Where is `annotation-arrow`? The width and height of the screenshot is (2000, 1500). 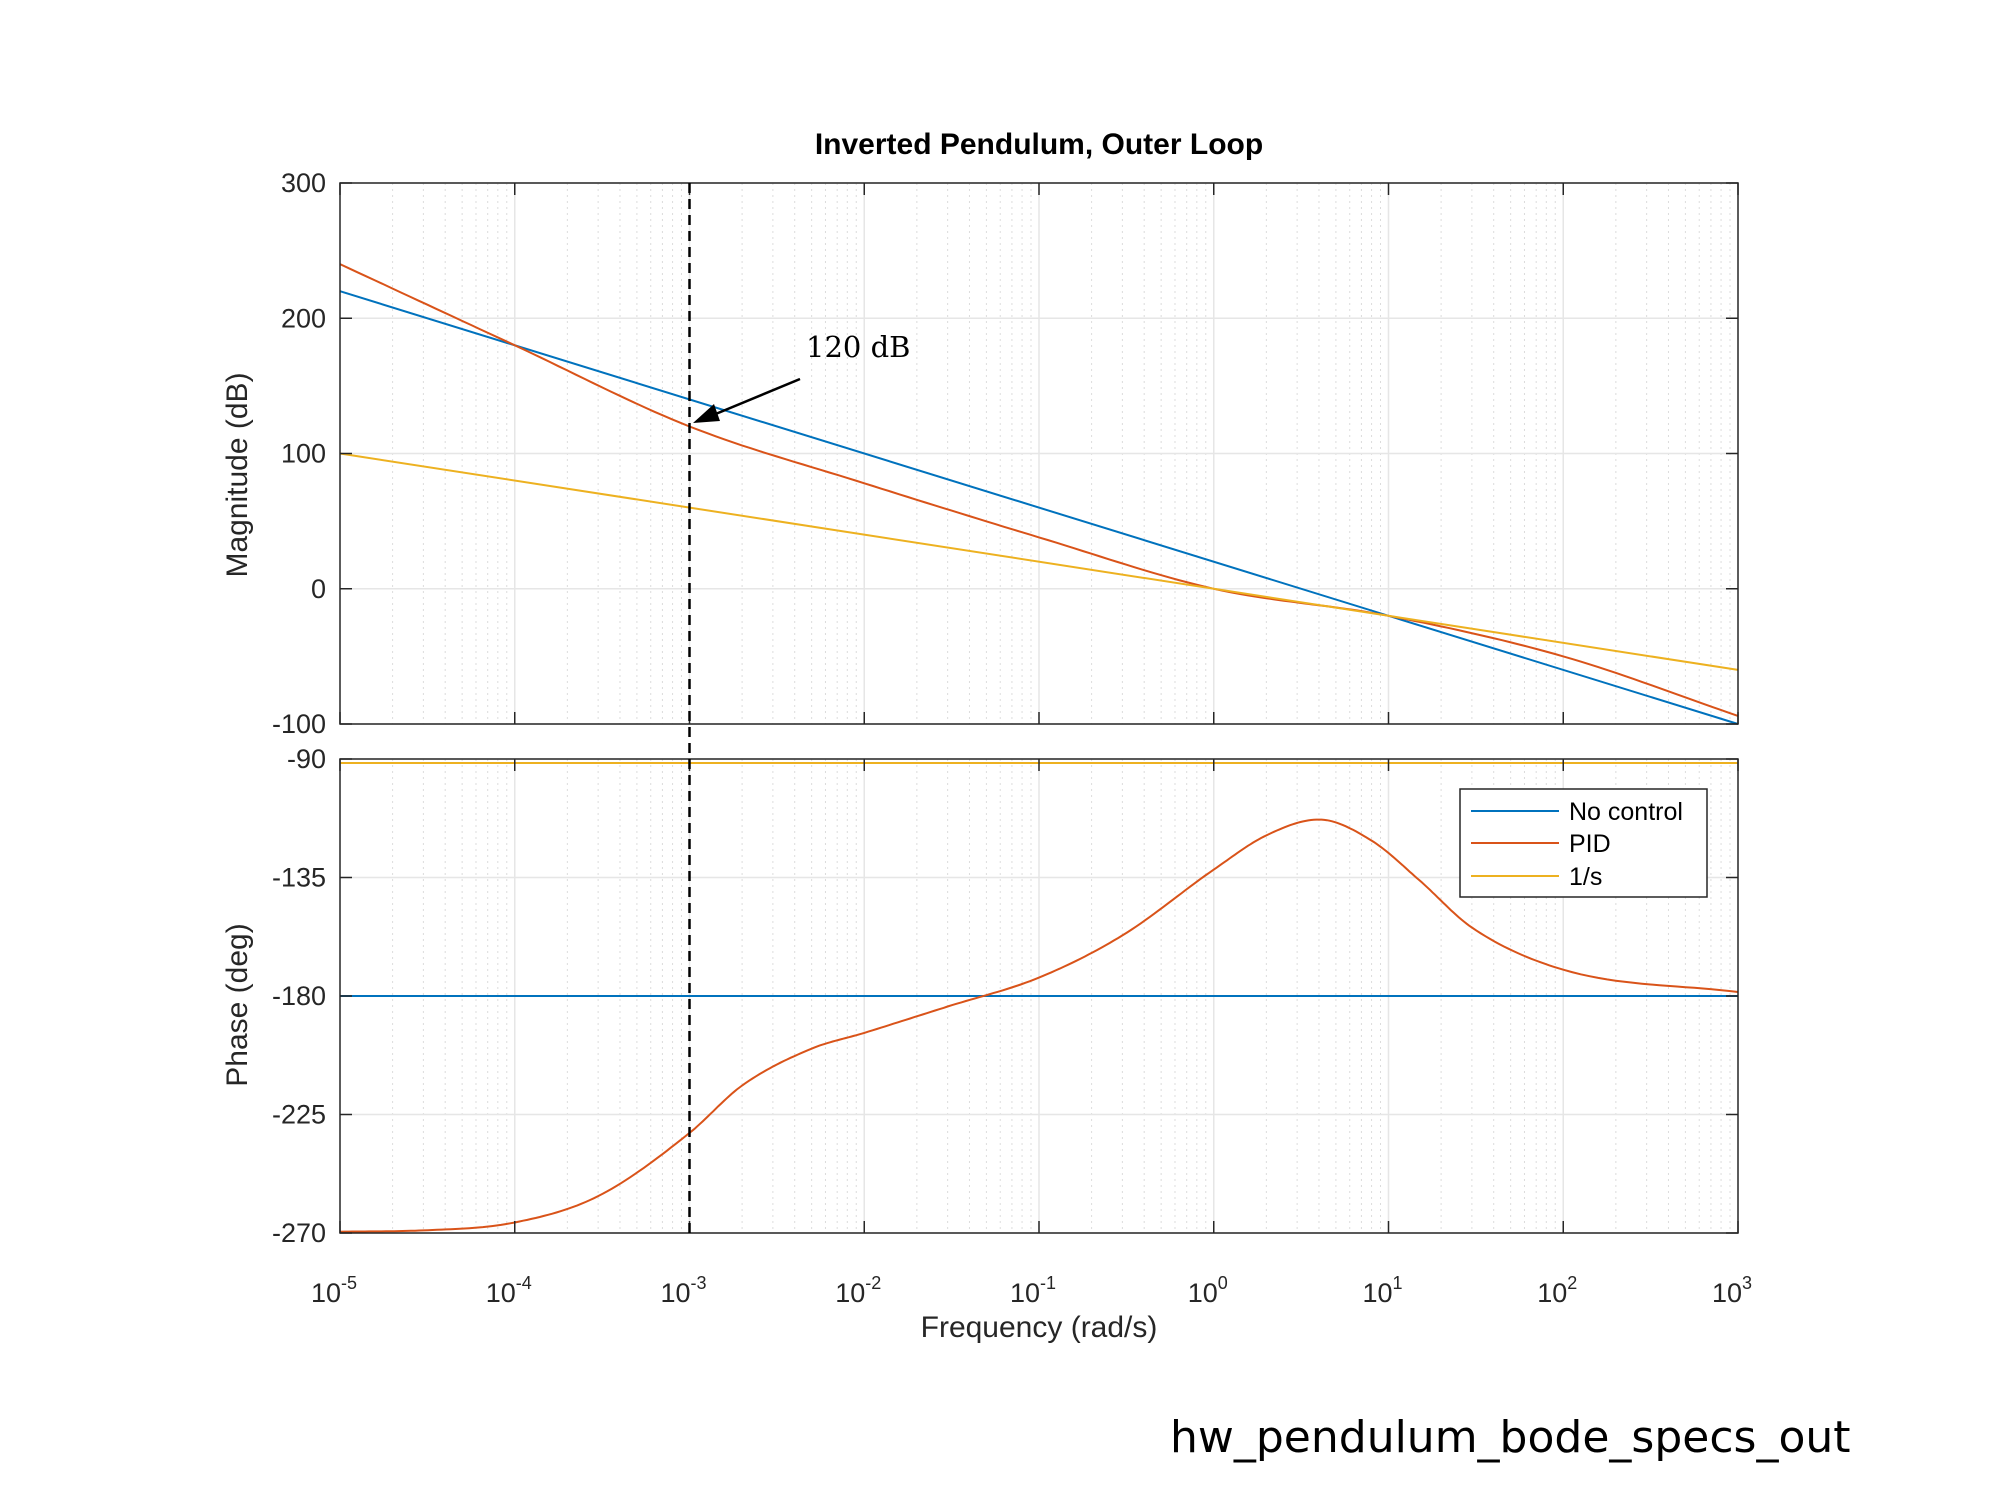
annotation-arrow is located at coordinates (747, 400).